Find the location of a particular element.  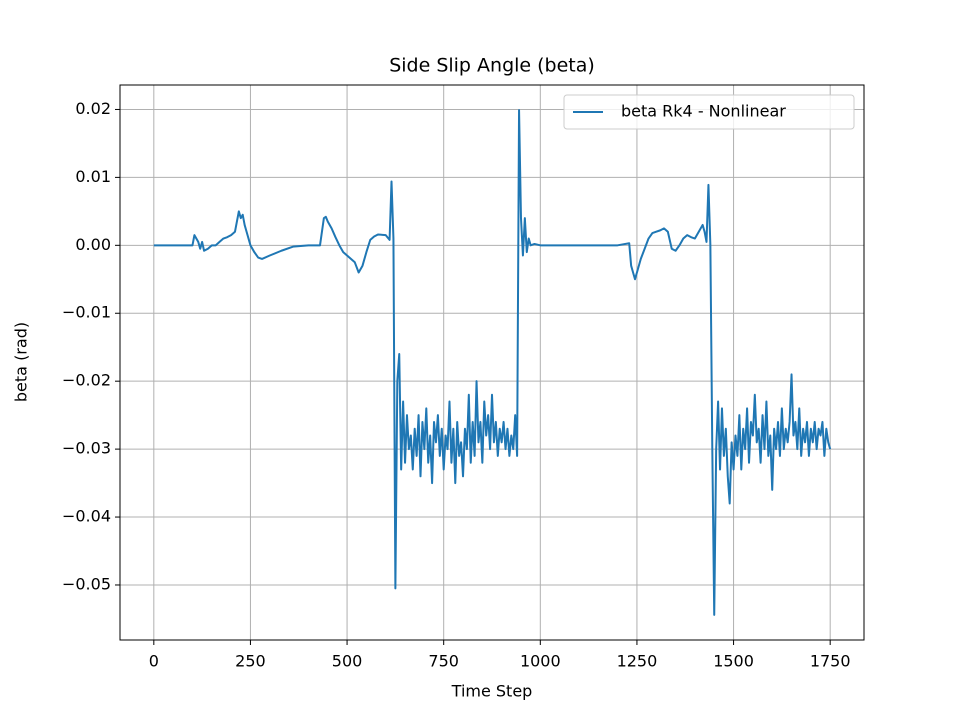

x-tick-label: 500 is located at coordinates (347, 661).